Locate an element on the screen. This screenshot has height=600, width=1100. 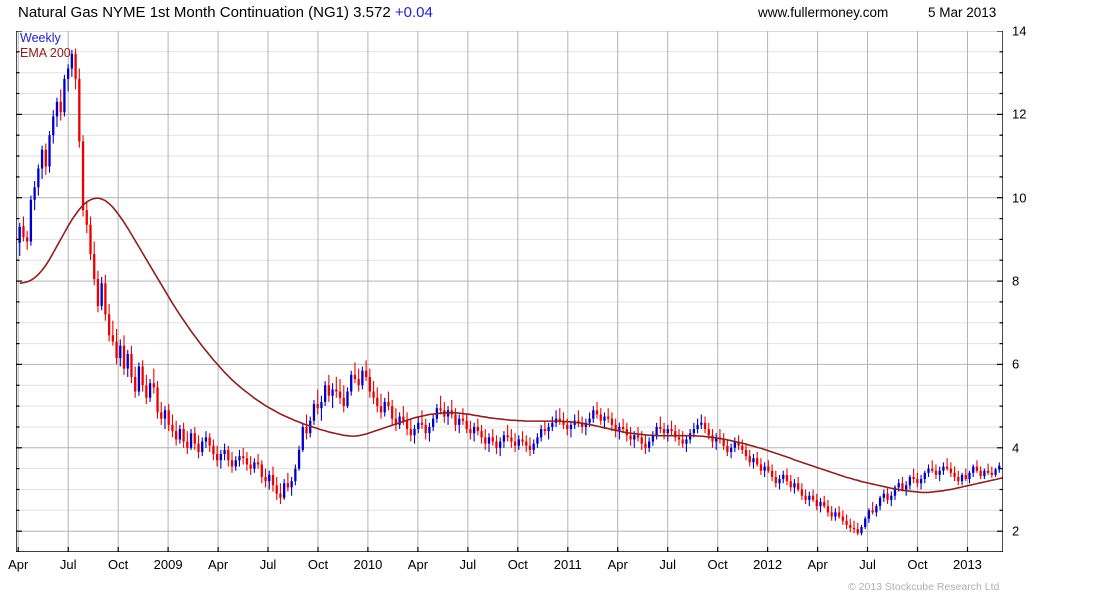
x-axis-tick-label: 2011 is located at coordinates (567, 564).